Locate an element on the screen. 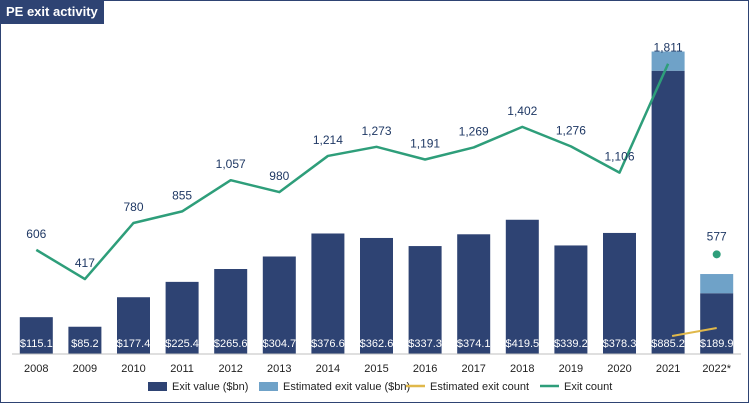  bar-exit-value-2010 is located at coordinates (133, 325).